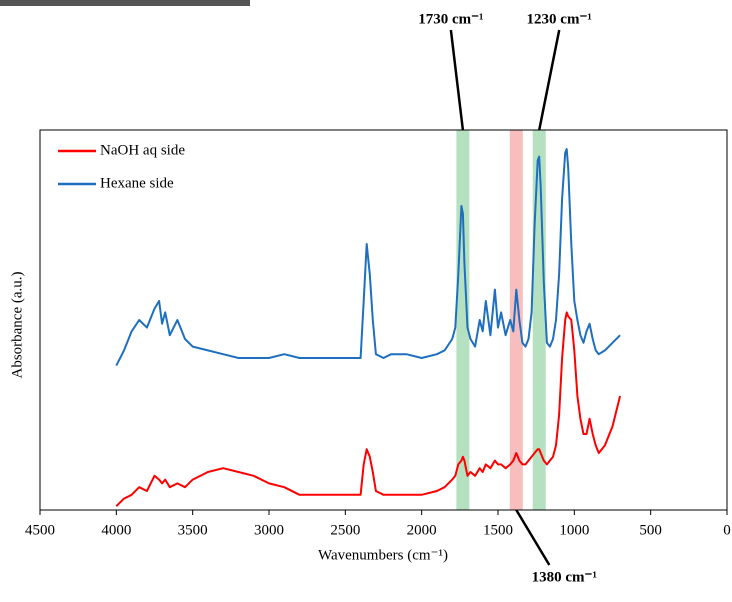 The image size is (732, 602). What do you see at coordinates (650, 530) in the screenshot?
I see `x-tick-label: 500` at bounding box center [650, 530].